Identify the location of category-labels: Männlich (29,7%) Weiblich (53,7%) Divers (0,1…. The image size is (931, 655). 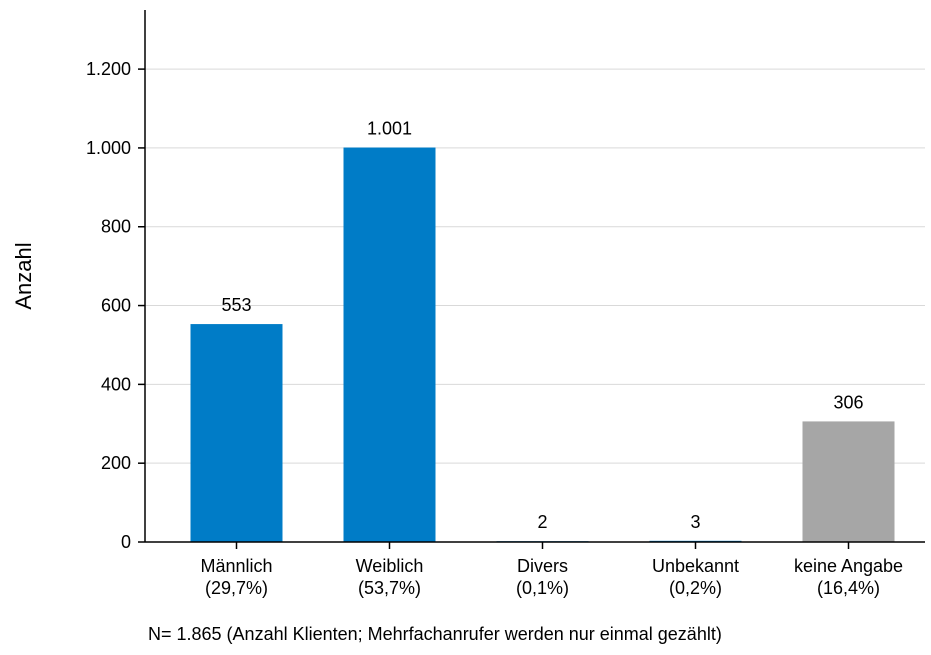
(551, 577).